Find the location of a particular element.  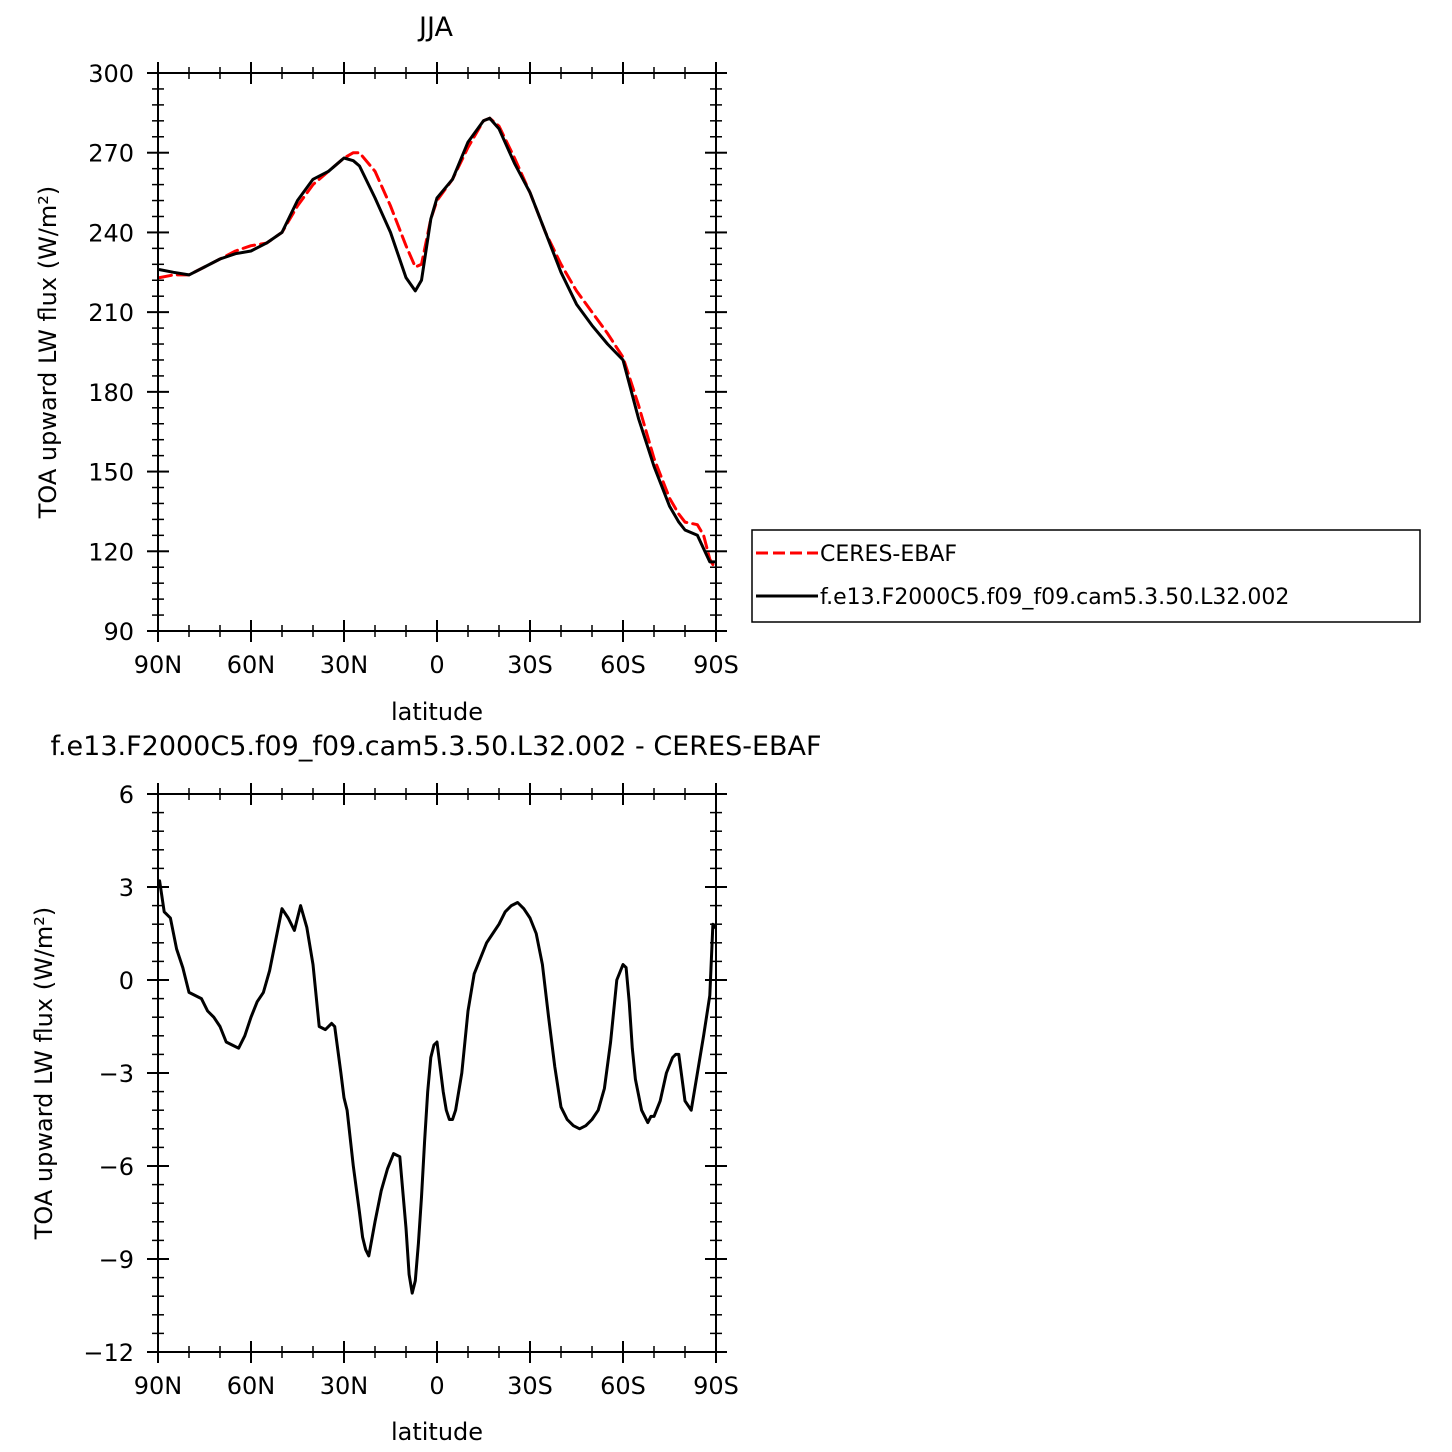

bottom-y-tick-label: −6 is located at coordinates (116, 1167).